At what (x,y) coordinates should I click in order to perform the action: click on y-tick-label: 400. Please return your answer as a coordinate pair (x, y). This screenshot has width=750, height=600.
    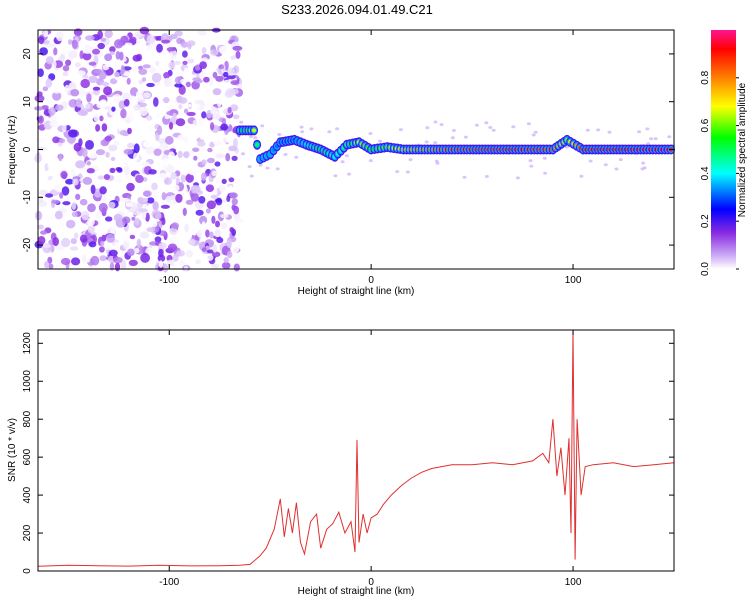
    Looking at the image, I should click on (27, 494).